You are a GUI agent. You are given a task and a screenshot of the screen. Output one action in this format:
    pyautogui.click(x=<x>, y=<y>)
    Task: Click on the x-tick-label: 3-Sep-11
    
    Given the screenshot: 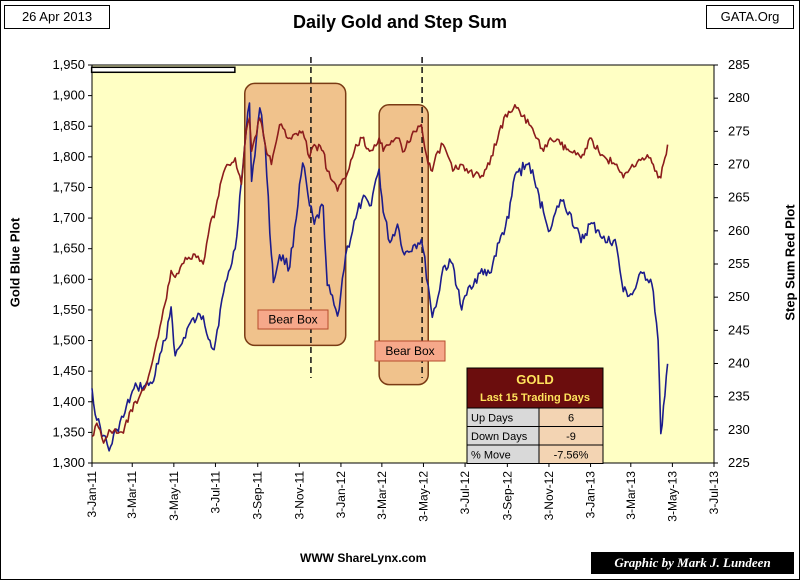 What is the action you would take?
    pyautogui.click(x=258, y=495)
    